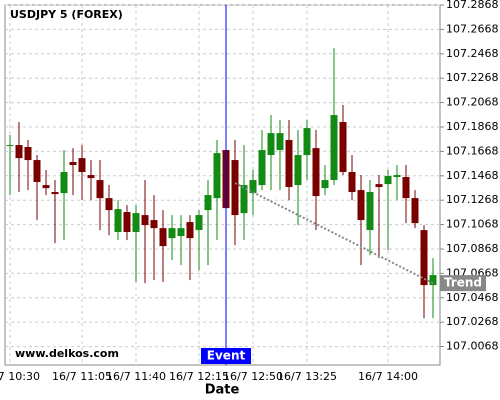 This screenshot has height=400, width=500. Describe the element at coordinates (472, 224) in the screenshot. I see `y-tick-label: 107.1068` at that location.